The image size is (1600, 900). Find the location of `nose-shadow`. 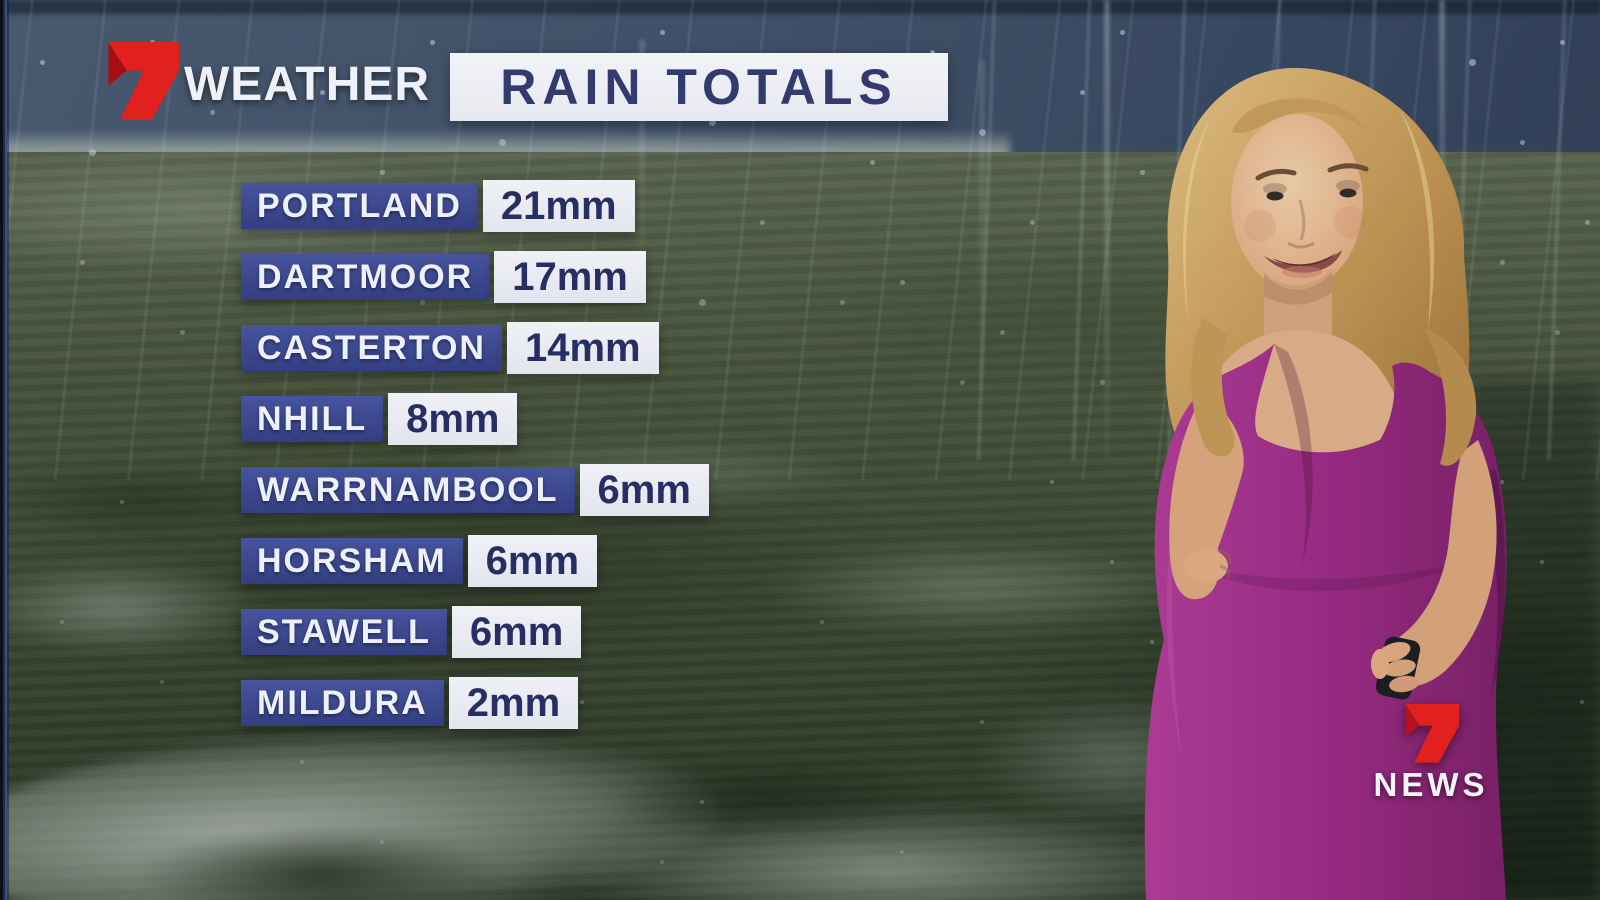

nose-shadow is located at coordinates (1301, 245).